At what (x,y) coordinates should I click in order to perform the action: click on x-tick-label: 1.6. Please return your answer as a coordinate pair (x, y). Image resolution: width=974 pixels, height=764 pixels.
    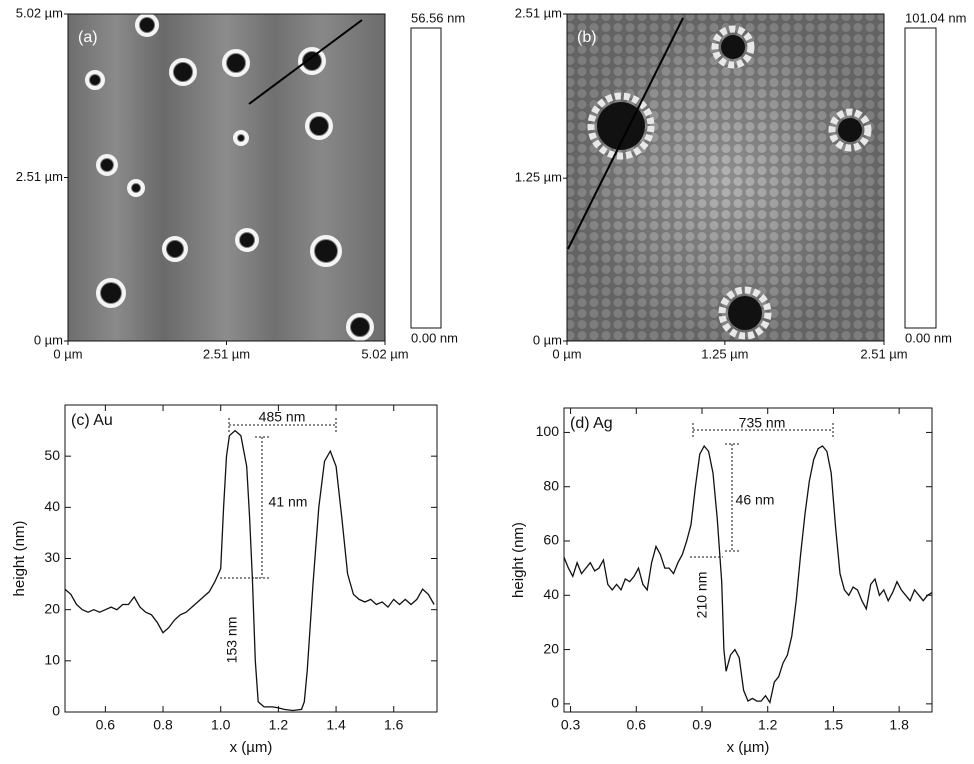
    Looking at the image, I should click on (394, 725).